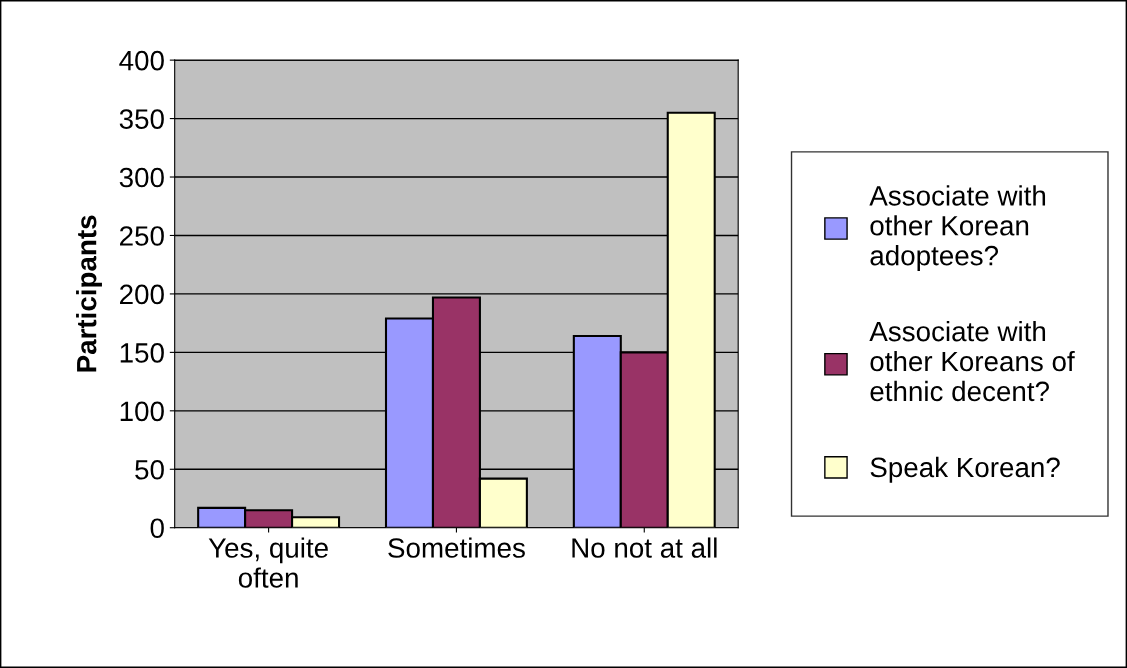 The image size is (1127, 668). Describe the element at coordinates (965, 469) in the screenshot. I see `legend-label: Speak Korean?` at that location.